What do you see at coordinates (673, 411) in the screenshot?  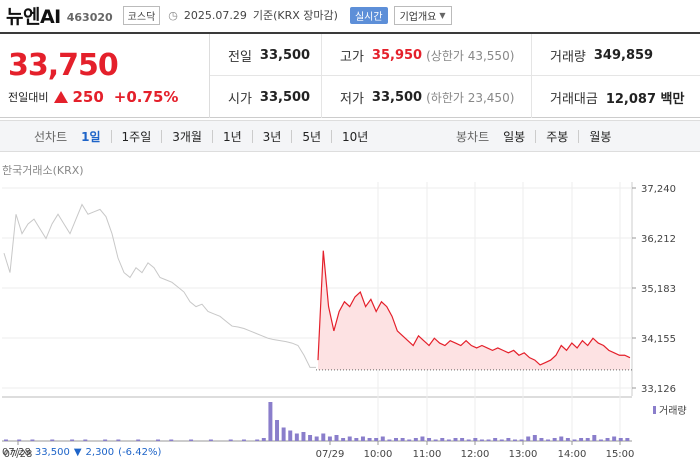 I see `volume-legend: 거래량` at bounding box center [673, 411].